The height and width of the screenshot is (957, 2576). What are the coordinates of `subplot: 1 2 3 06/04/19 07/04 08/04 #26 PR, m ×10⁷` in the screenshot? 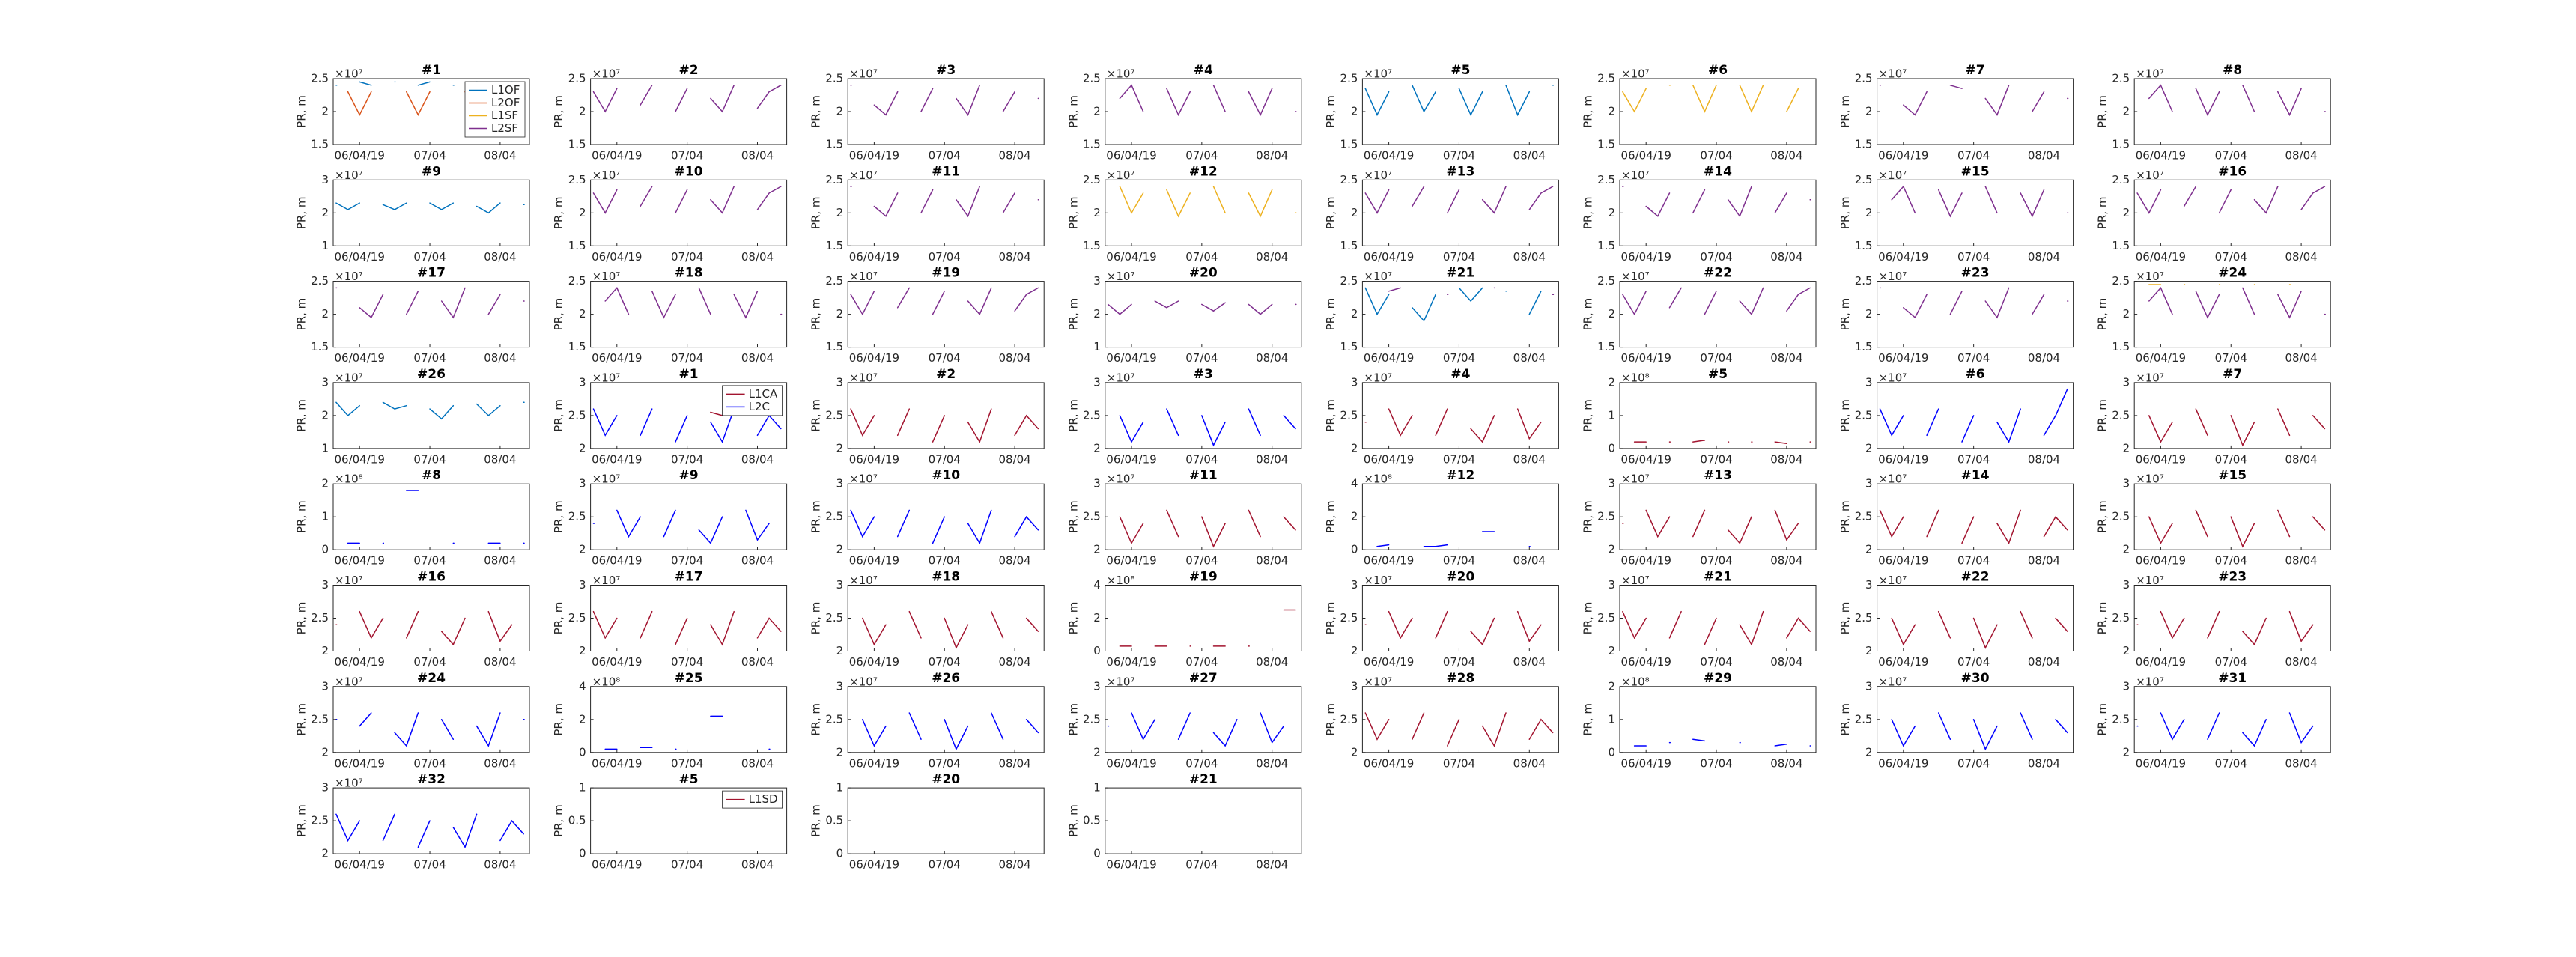 It's located at (412, 417).